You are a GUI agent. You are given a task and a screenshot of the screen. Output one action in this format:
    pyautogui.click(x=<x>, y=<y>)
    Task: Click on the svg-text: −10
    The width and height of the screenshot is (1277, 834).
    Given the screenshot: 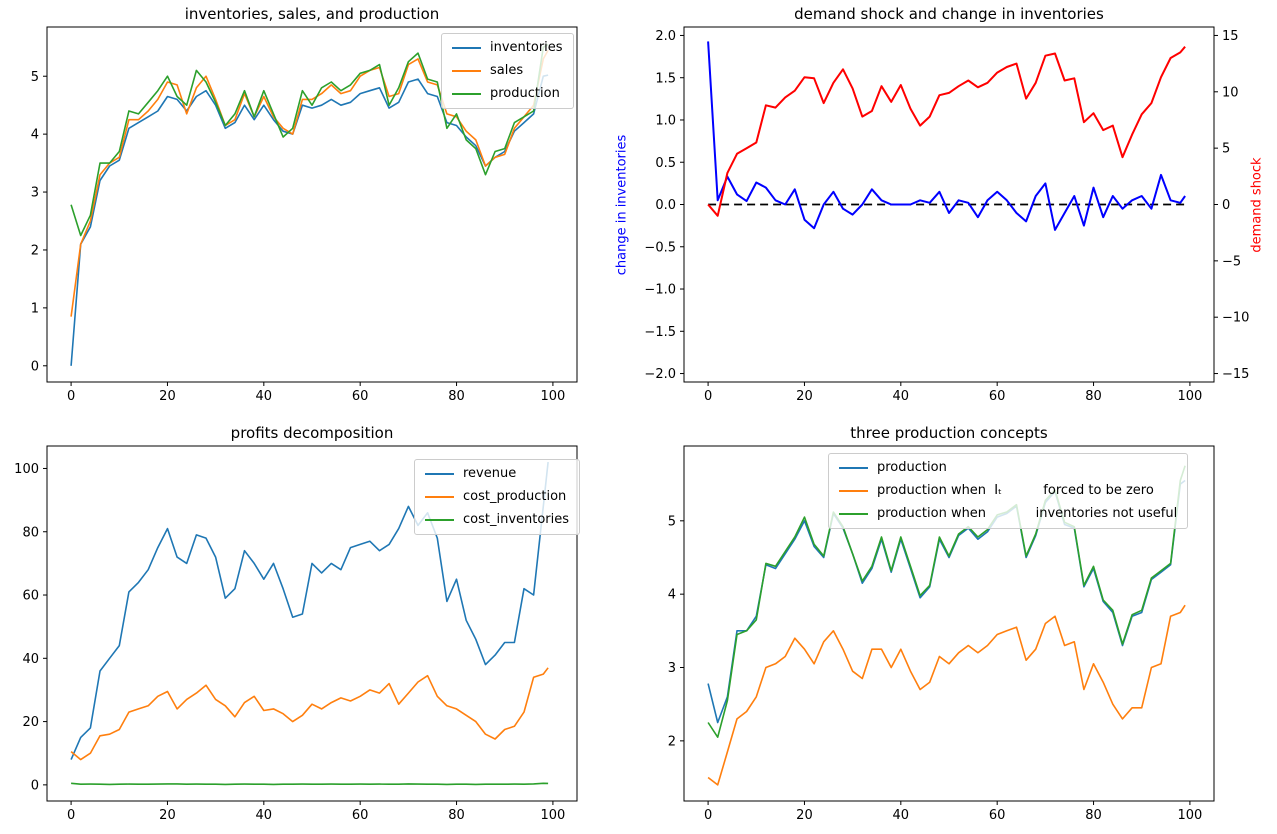 What is the action you would take?
    pyautogui.click(x=1235, y=318)
    